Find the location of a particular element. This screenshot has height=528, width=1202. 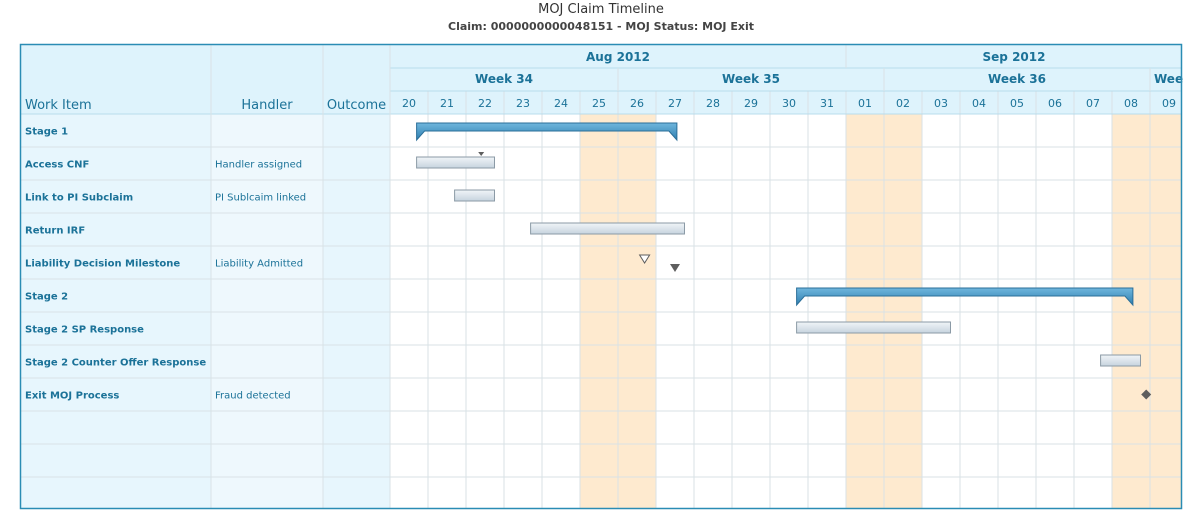

day-label: 01 is located at coordinates (865, 103).